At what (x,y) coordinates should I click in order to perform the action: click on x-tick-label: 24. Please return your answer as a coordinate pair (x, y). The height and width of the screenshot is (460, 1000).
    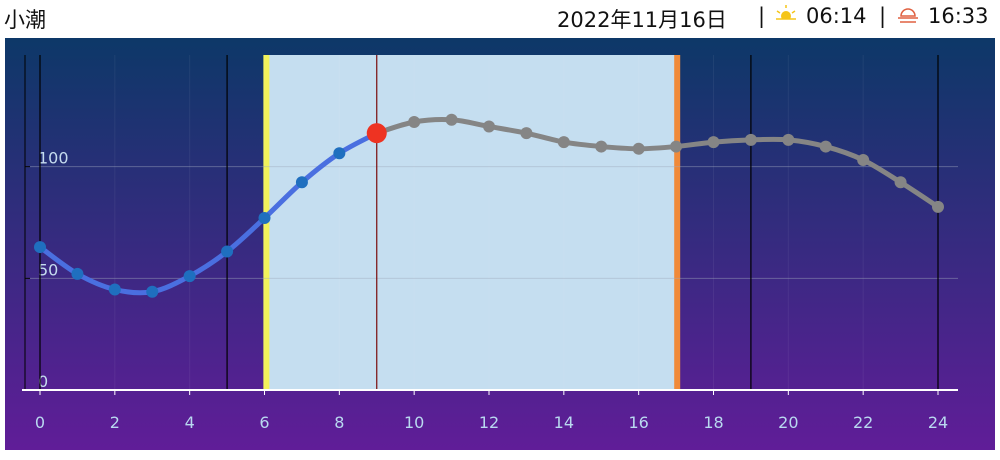
    Looking at the image, I should click on (938, 422).